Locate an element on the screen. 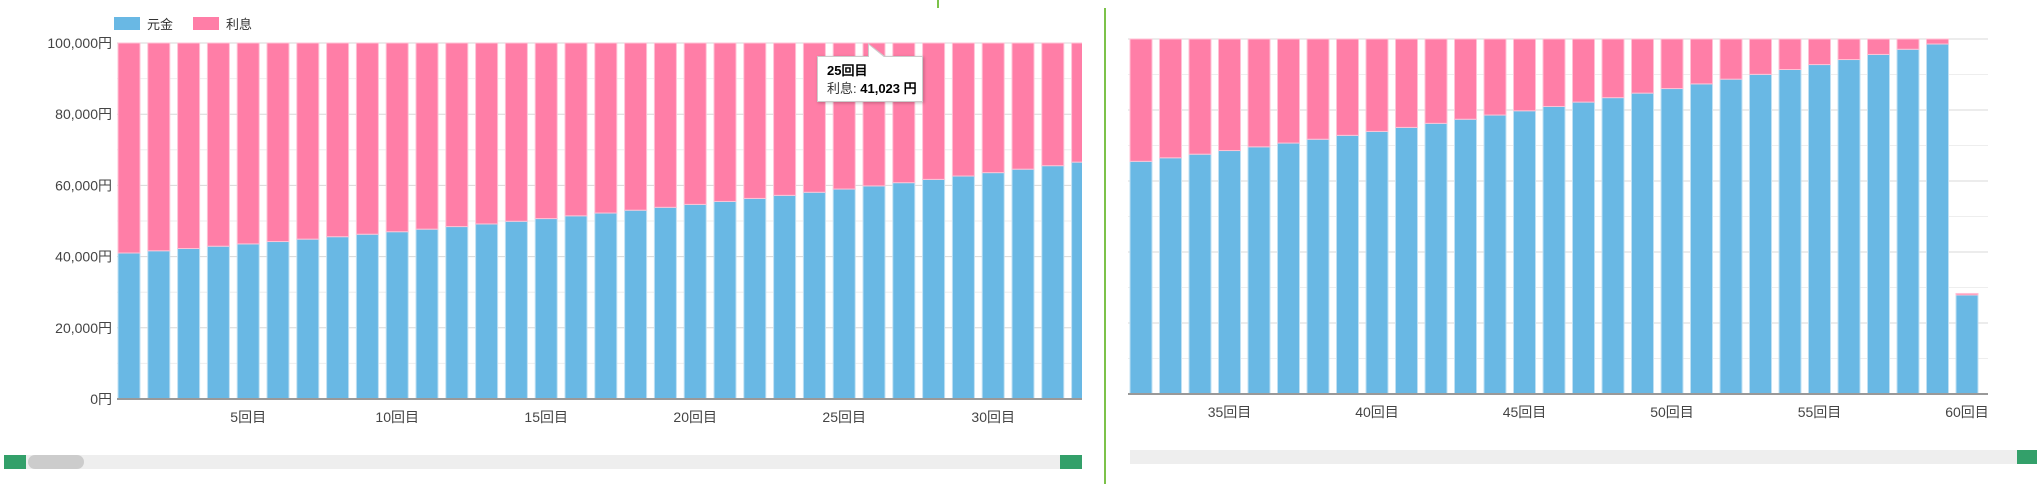  left-scroll-start-handle is located at coordinates (15, 462).